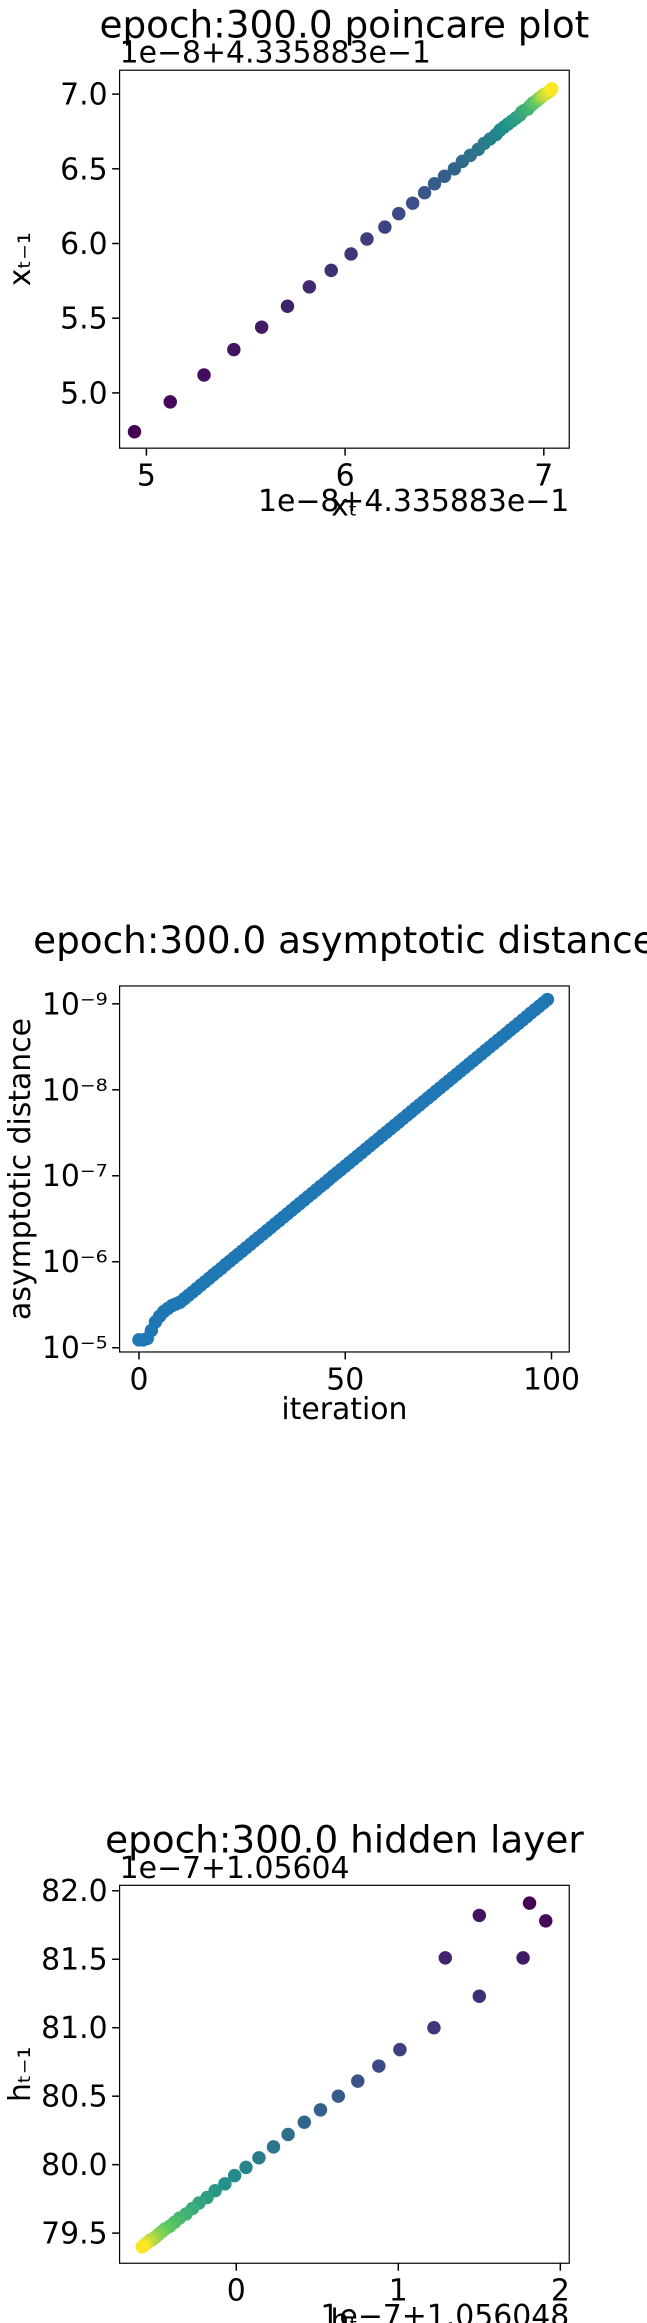 The image size is (647, 2323). I want to click on chart-title: epoch:300.0 poincare plot, so click(344, 24).